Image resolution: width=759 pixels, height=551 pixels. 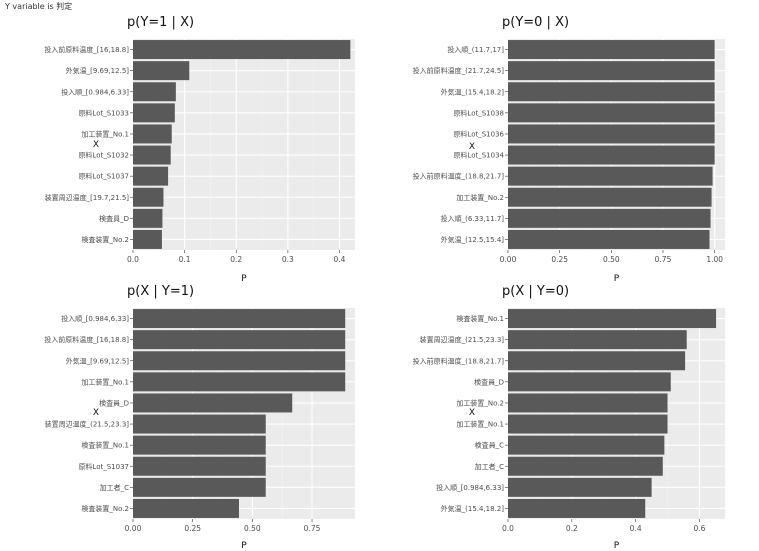 I want to click on y-tick-label: 装置周辺温度_[19.7,21.5], so click(x=87, y=197).